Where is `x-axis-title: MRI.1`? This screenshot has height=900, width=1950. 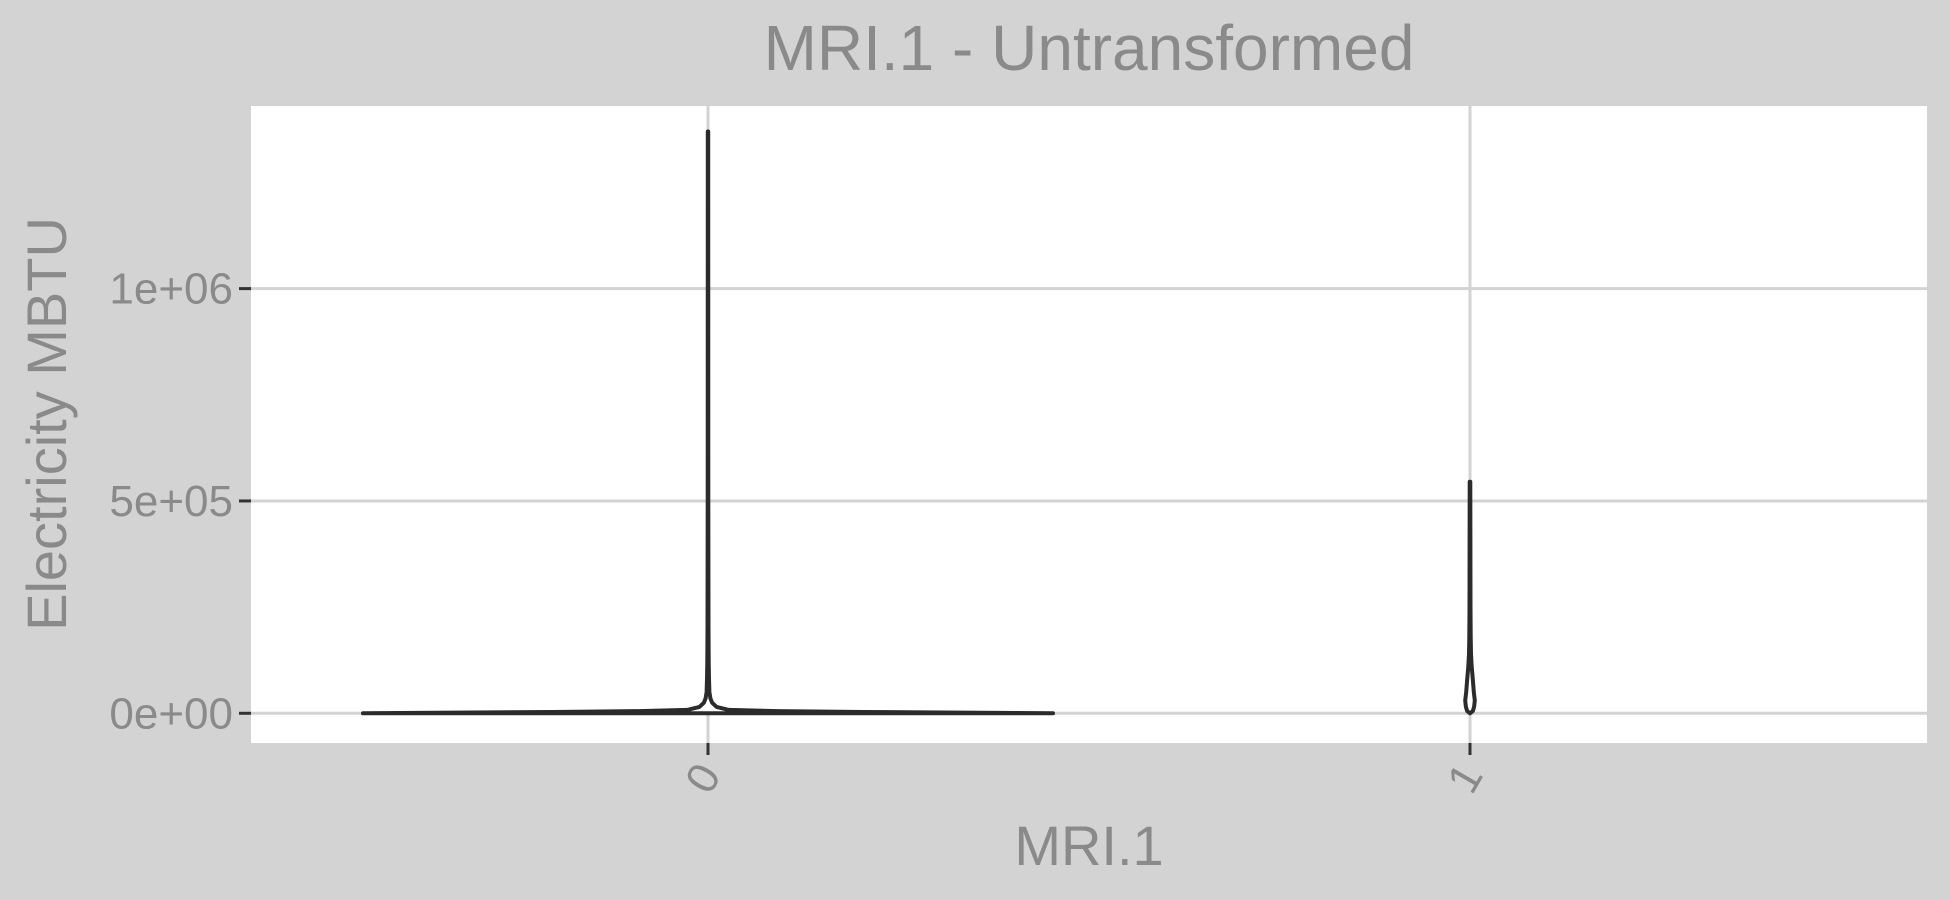
x-axis-title: MRI.1 is located at coordinates (1088, 845).